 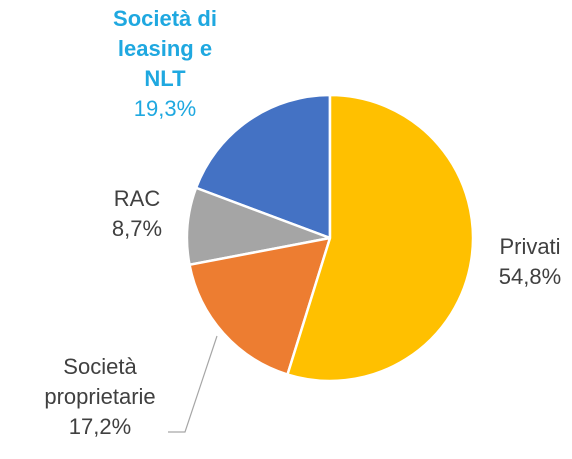 What do you see at coordinates (137, 214) in the screenshot?
I see `label: RAC 8,7%` at bounding box center [137, 214].